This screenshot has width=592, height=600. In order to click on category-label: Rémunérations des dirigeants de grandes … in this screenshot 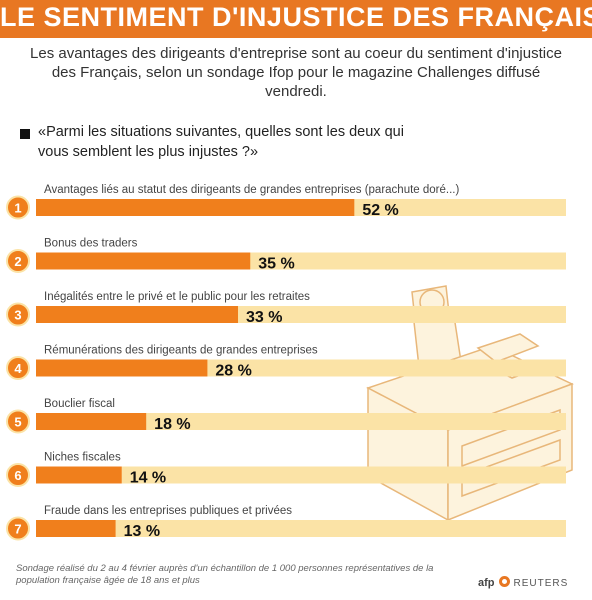, I will do `click(181, 351)`.